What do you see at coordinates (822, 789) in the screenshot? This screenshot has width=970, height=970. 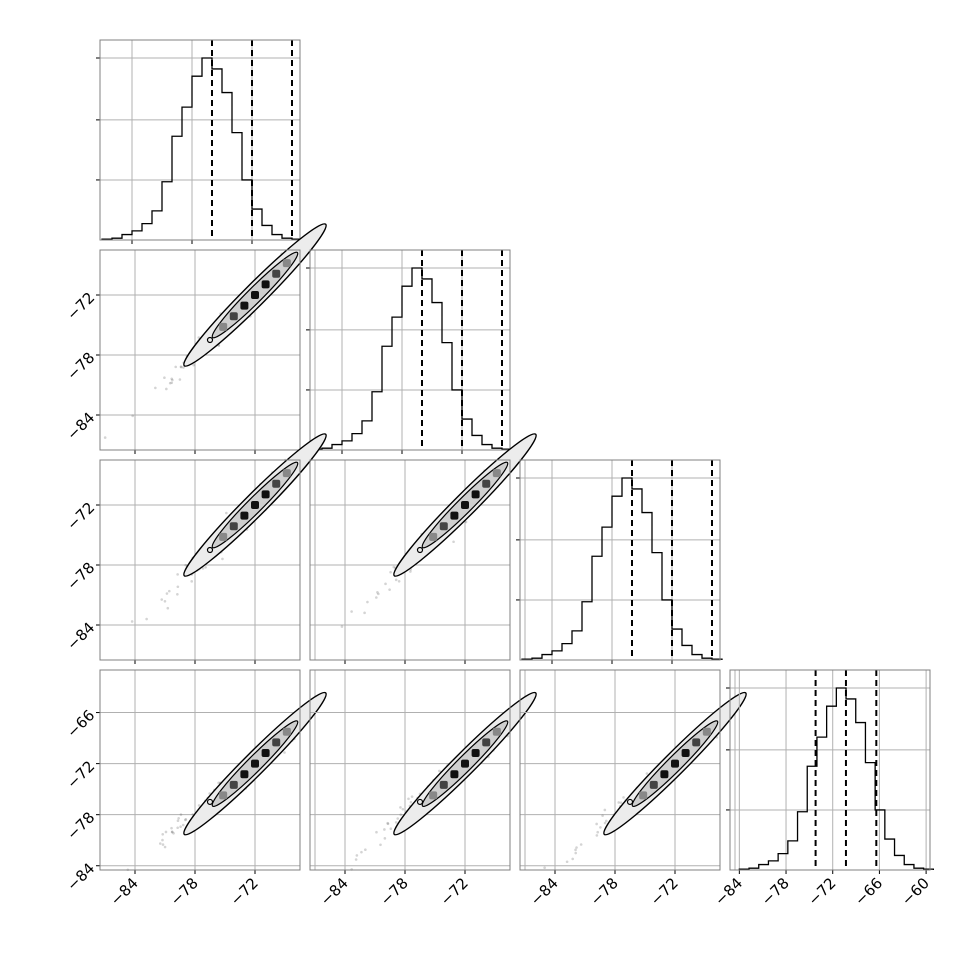 I see `panel-3-3: −84 −78 −72 −66 −60` at bounding box center [822, 789].